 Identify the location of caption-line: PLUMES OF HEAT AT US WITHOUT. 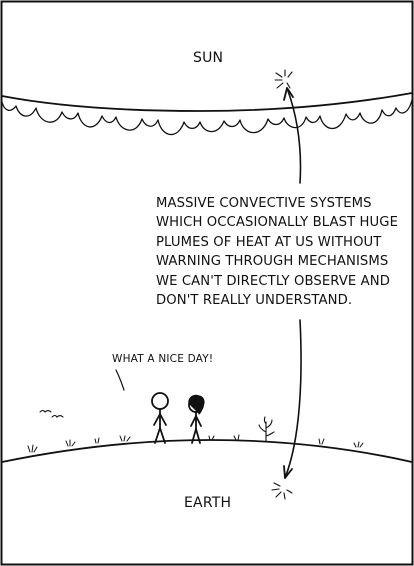
(269, 242).